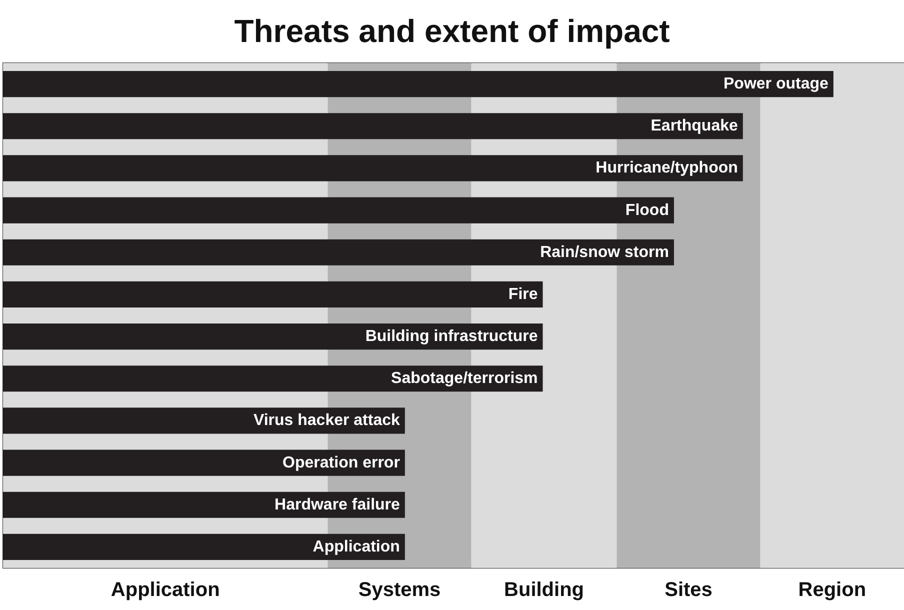 The width and height of the screenshot is (904, 610). Describe the element at coordinates (452, 31) in the screenshot. I see `chart-title: Threats and extent of impact` at that location.